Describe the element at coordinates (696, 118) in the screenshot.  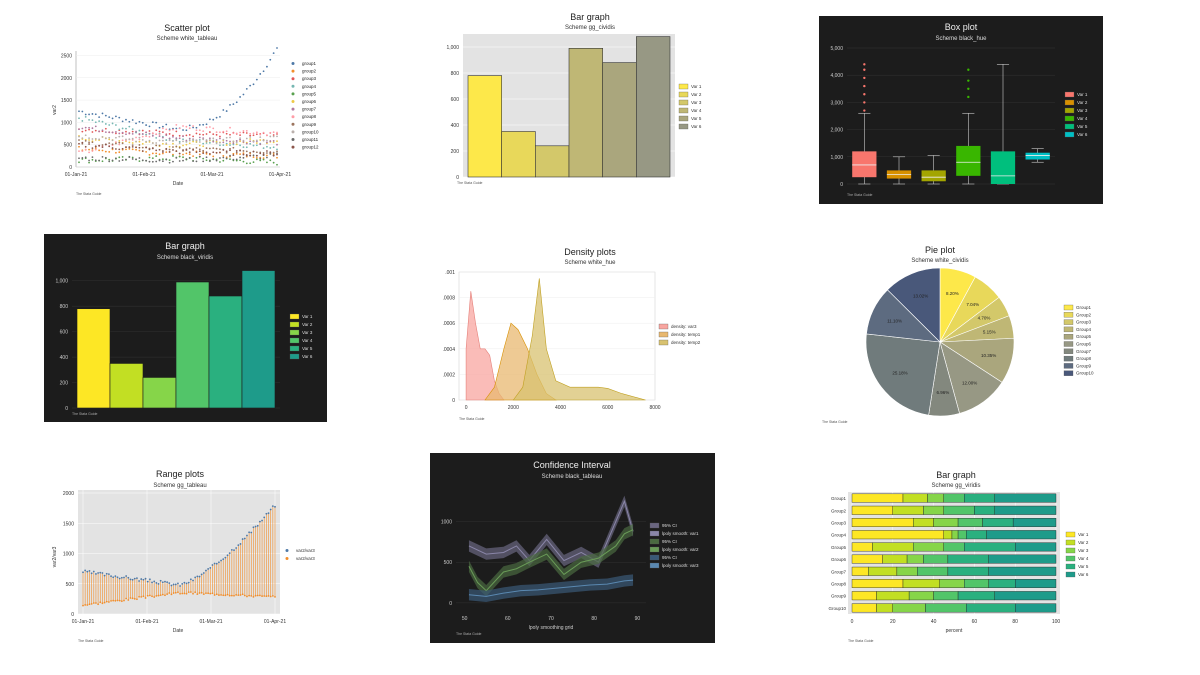
I see `legend-var-label: Var 5` at that location.